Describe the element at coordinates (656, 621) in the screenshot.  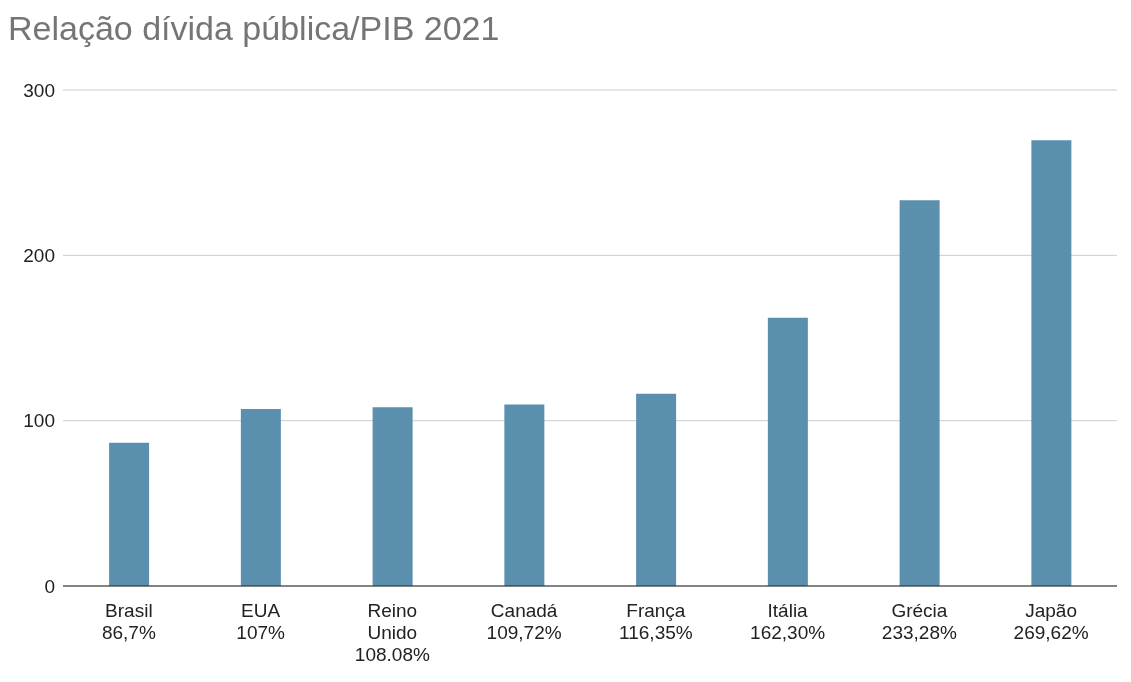
I see `x-tick-label: França 116,35%` at that location.